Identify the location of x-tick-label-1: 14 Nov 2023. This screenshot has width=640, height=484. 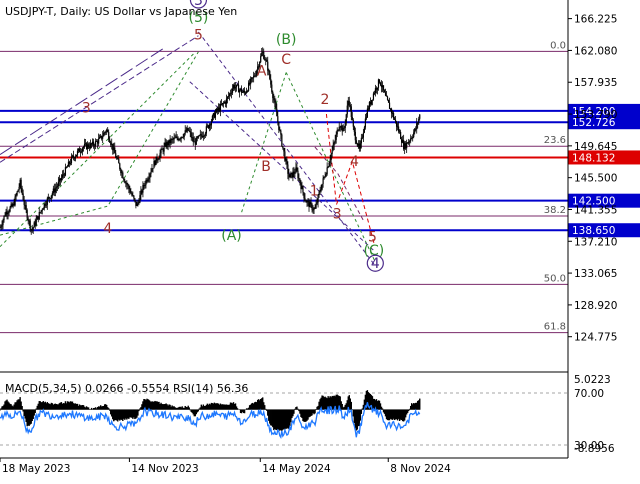
(164, 469).